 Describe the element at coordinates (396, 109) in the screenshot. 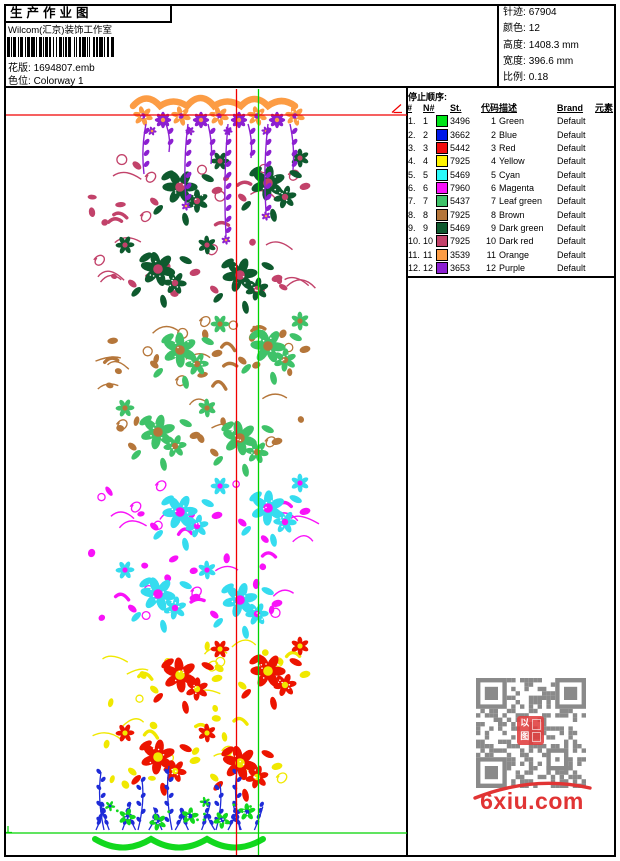

I see `red-angle-mark` at that location.